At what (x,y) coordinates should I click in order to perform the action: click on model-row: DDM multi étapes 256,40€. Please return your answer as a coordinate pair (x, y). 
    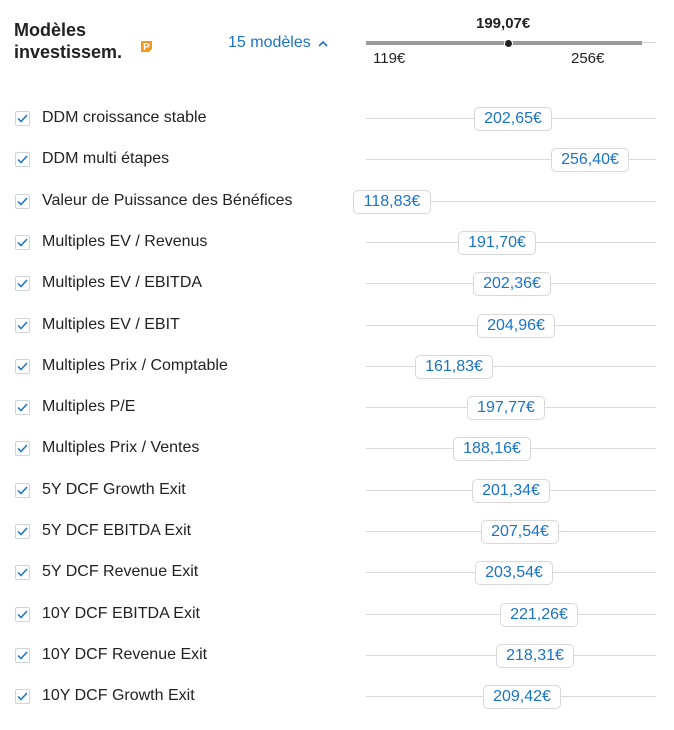
    Looking at the image, I should click on (337, 159).